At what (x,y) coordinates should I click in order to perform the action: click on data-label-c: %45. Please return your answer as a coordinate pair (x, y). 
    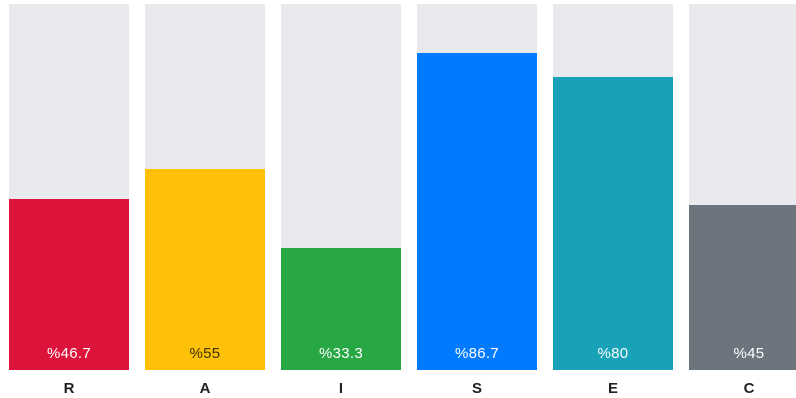
    Looking at the image, I should click on (749, 353).